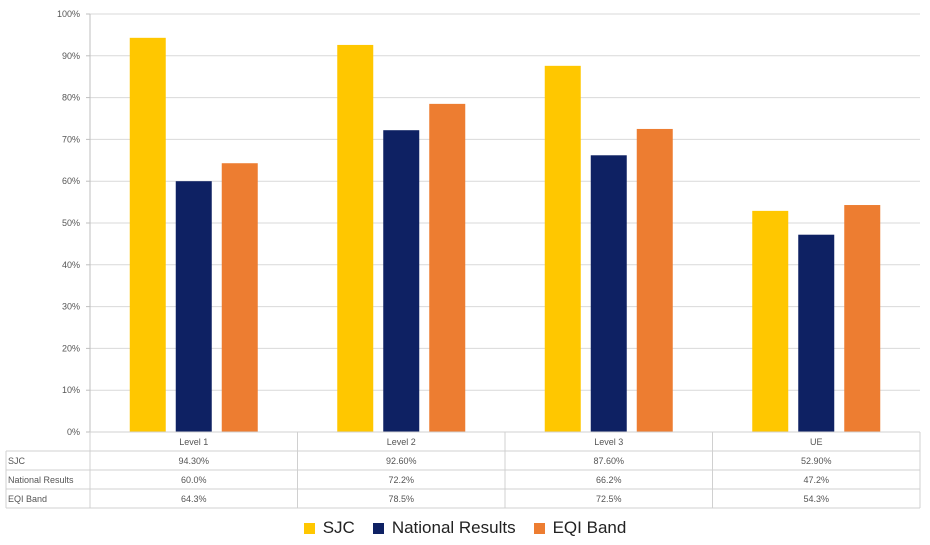  Describe the element at coordinates (816, 480) in the screenshot. I see `table-cell-national-results-ue: 47.2%` at that location.